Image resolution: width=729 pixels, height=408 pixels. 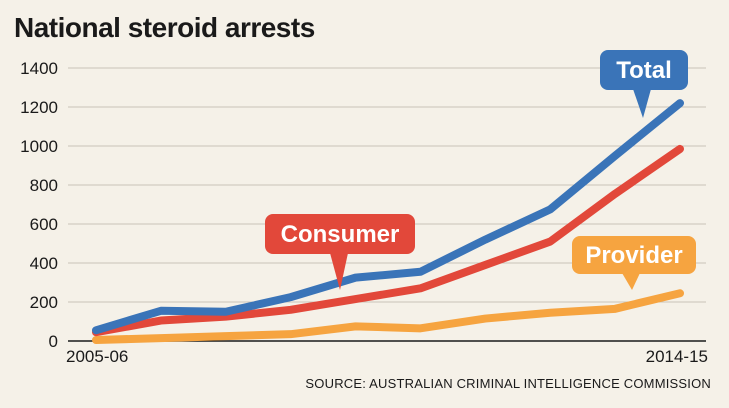 I want to click on callout-consumer: Consumer, so click(x=340, y=252).